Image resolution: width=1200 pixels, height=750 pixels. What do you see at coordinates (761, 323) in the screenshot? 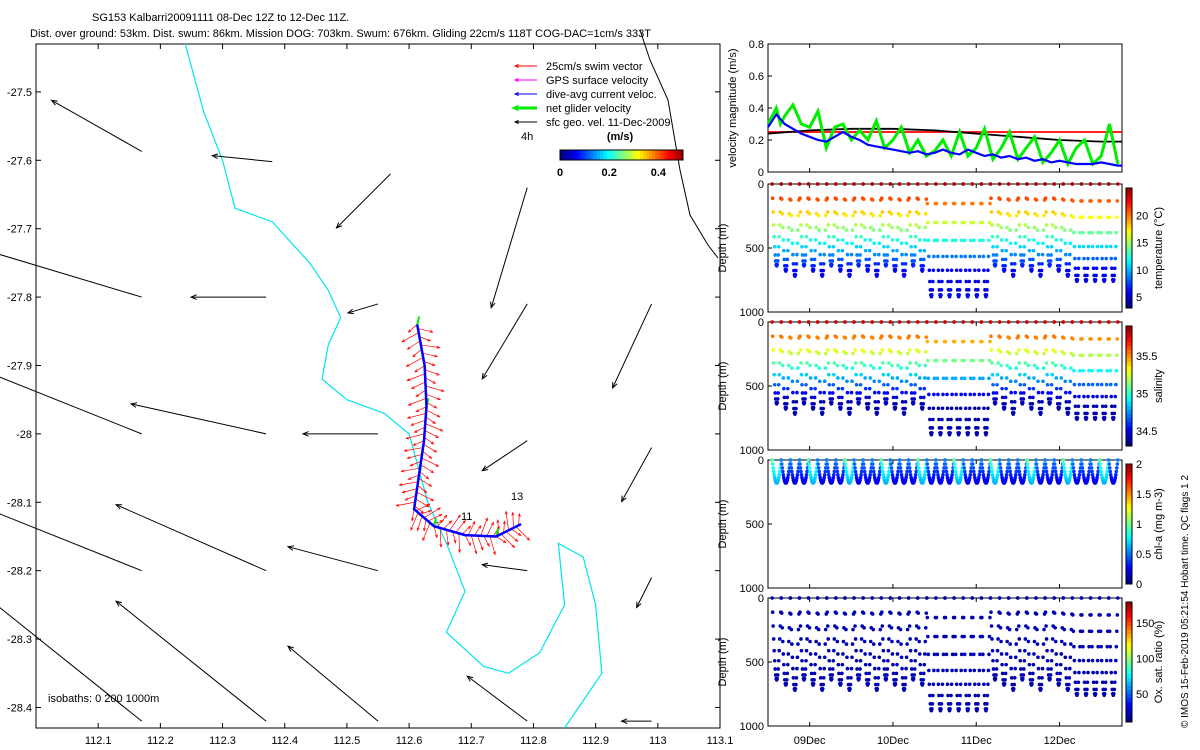
I see `salinity-y-tick-label: 0` at bounding box center [761, 323].